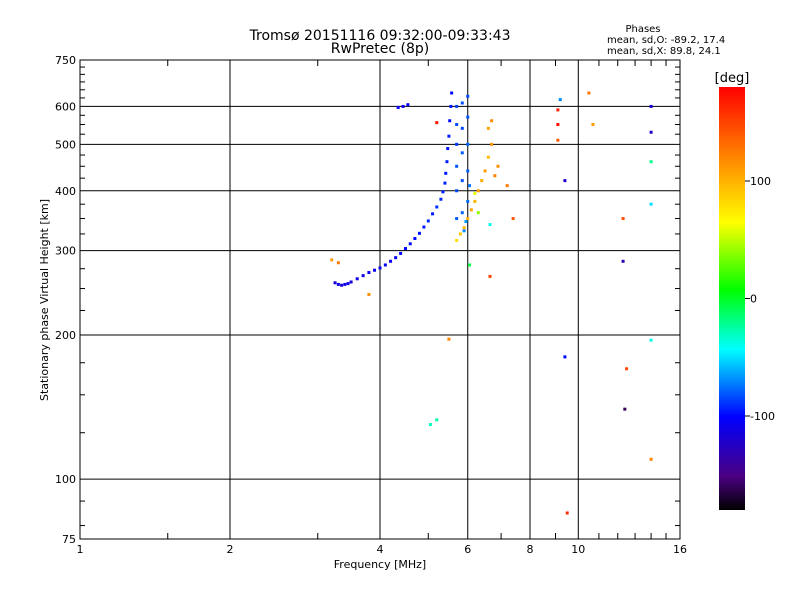 The width and height of the screenshot is (800, 600). I want to click on x-tick-label: 16, so click(680, 549).